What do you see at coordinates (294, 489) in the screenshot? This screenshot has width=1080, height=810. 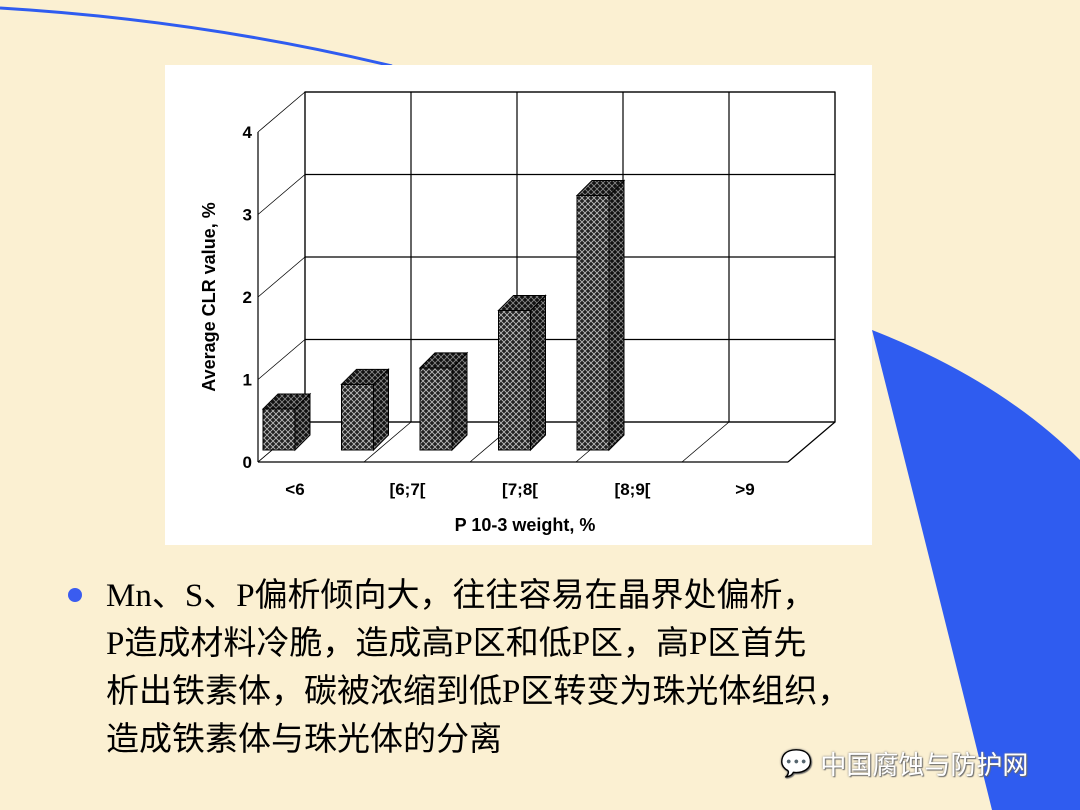 I see `x-tick-label: <6` at bounding box center [294, 489].